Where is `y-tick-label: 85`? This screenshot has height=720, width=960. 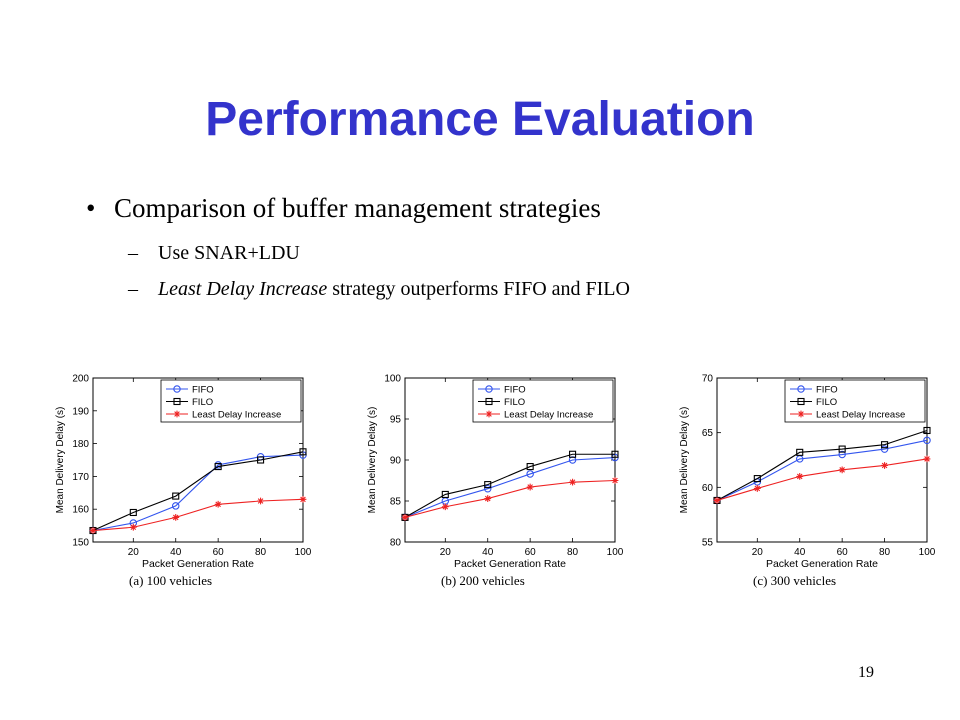 y-tick-label: 85 is located at coordinates (396, 502).